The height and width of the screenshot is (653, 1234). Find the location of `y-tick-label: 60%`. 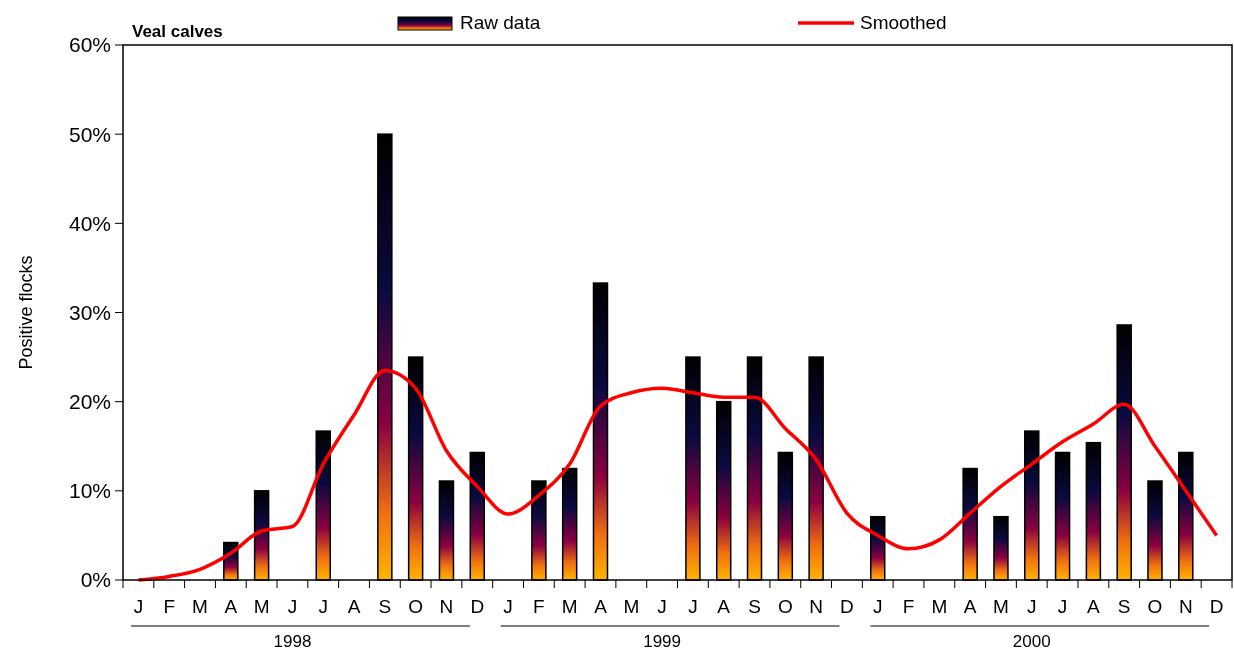

y-tick-label: 60% is located at coordinates (89, 45).